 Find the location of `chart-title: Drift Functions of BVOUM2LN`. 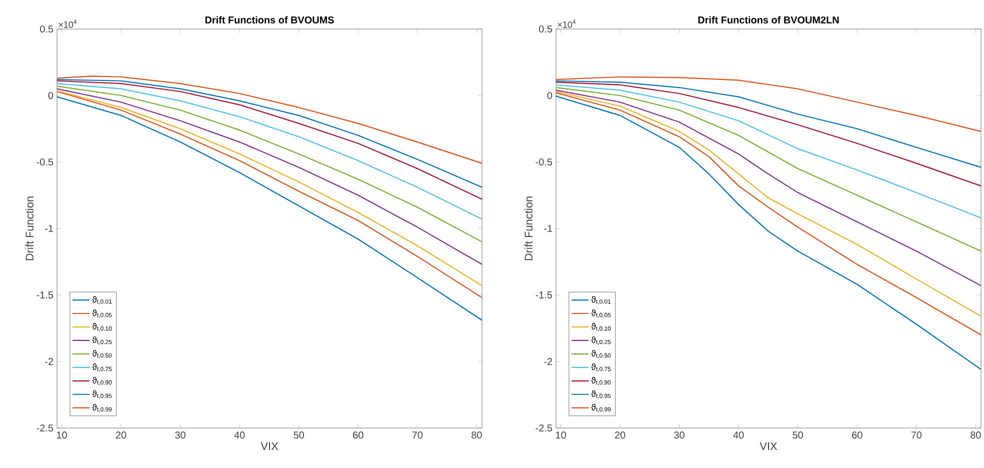

chart-title: Drift Functions of BVOUM2LN is located at coordinates (768, 20).